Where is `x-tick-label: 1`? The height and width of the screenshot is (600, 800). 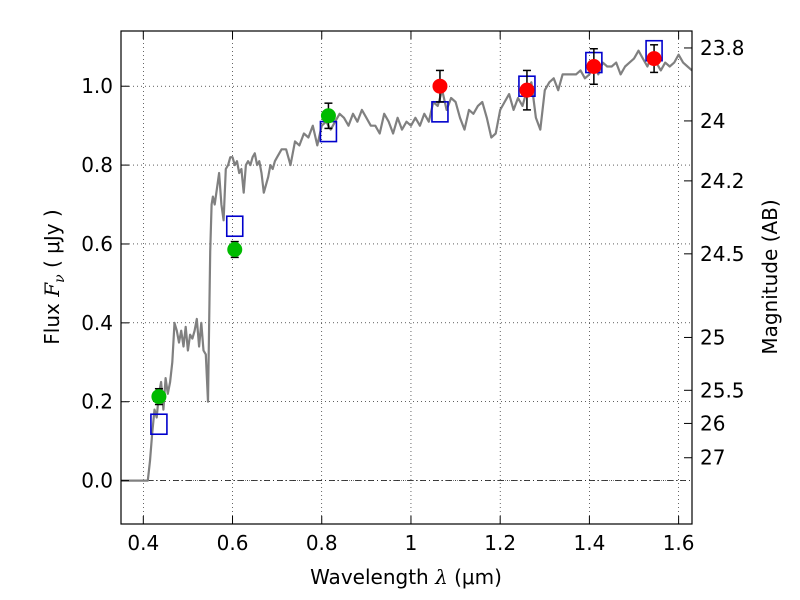
x-tick-label: 1 is located at coordinates (411, 543).